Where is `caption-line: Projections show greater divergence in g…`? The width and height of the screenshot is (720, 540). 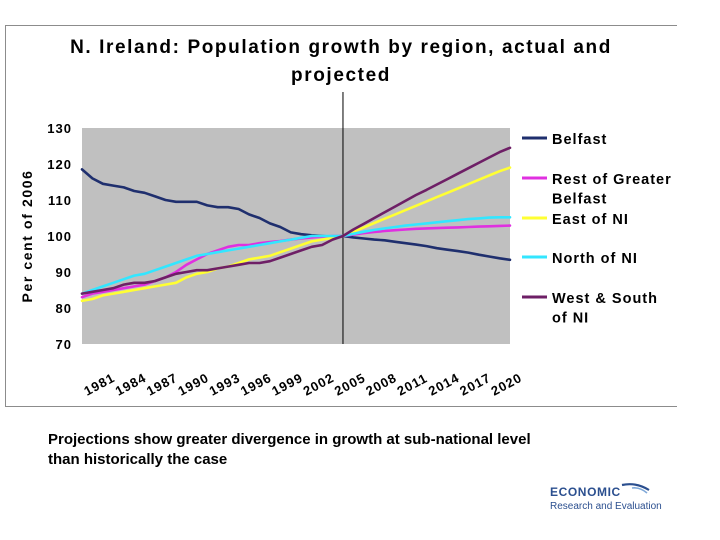
caption-line: Projections show greater divergence in g… is located at coordinates (289, 439).